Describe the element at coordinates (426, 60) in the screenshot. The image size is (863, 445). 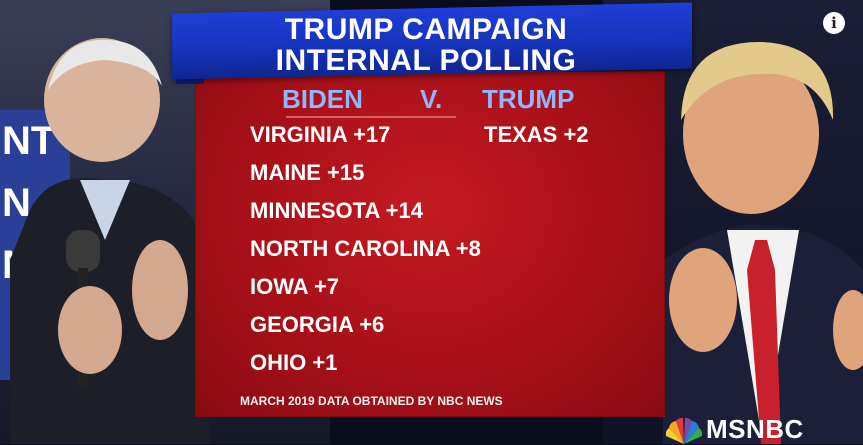
I see `banner-title-line-2: INTERNAL POLLING` at that location.